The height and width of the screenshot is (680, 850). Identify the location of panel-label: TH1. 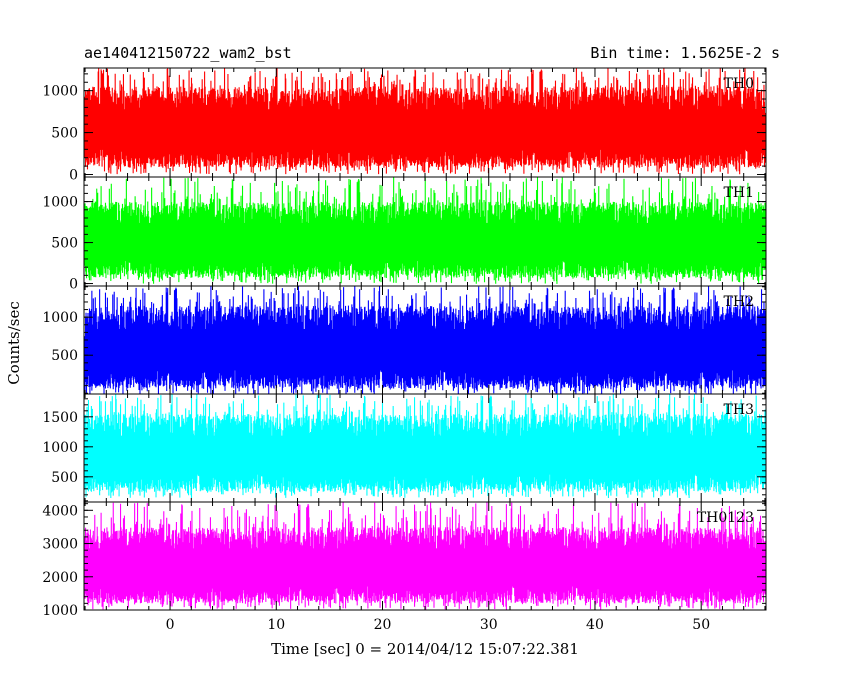
(739, 193).